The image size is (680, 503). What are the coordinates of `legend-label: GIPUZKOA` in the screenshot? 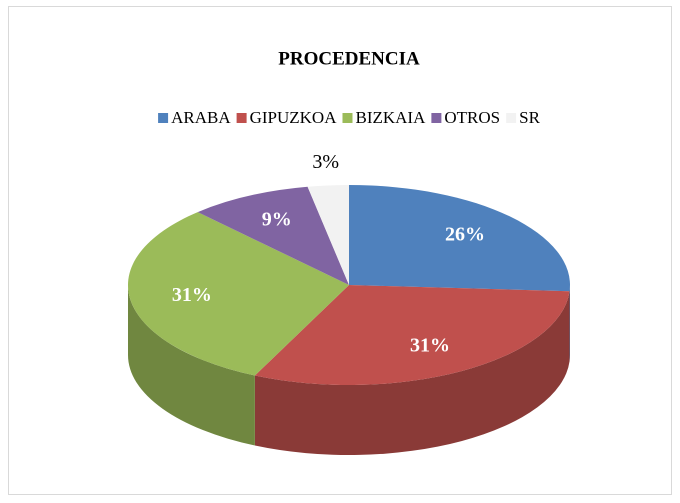 It's located at (294, 117).